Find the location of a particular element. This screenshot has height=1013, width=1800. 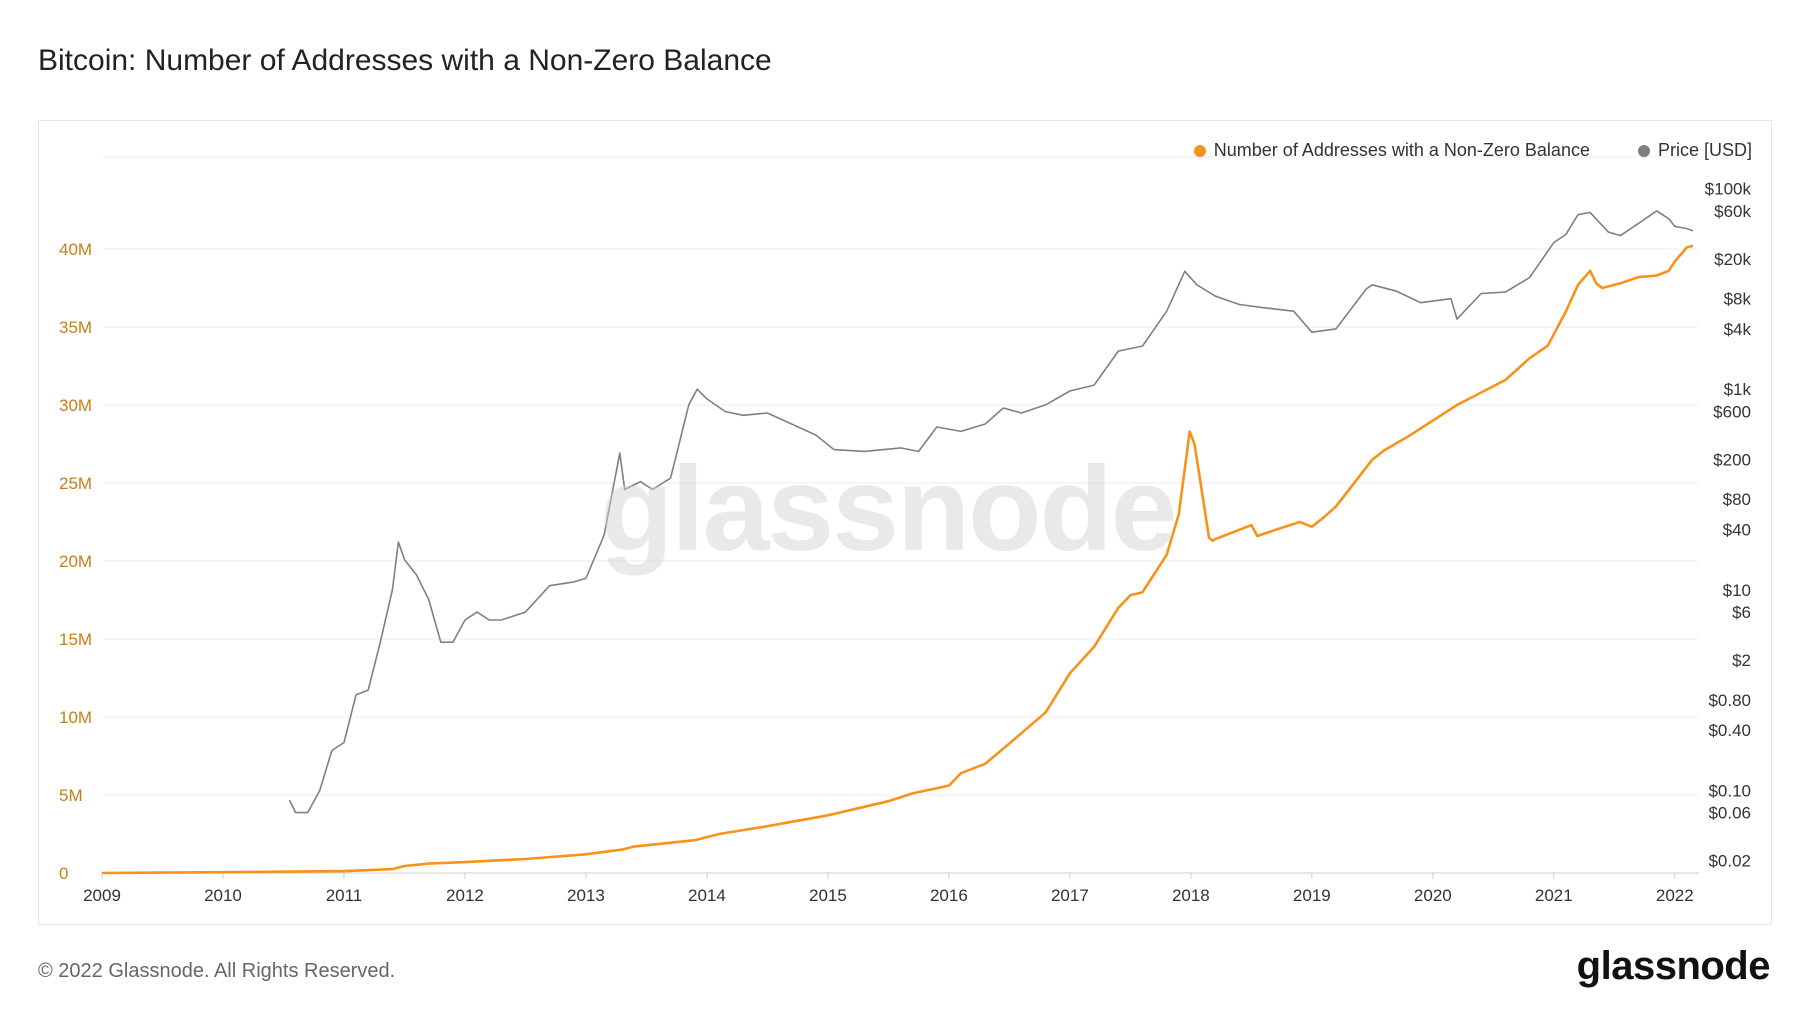

y-left-tick-label: 30M is located at coordinates (75, 405).